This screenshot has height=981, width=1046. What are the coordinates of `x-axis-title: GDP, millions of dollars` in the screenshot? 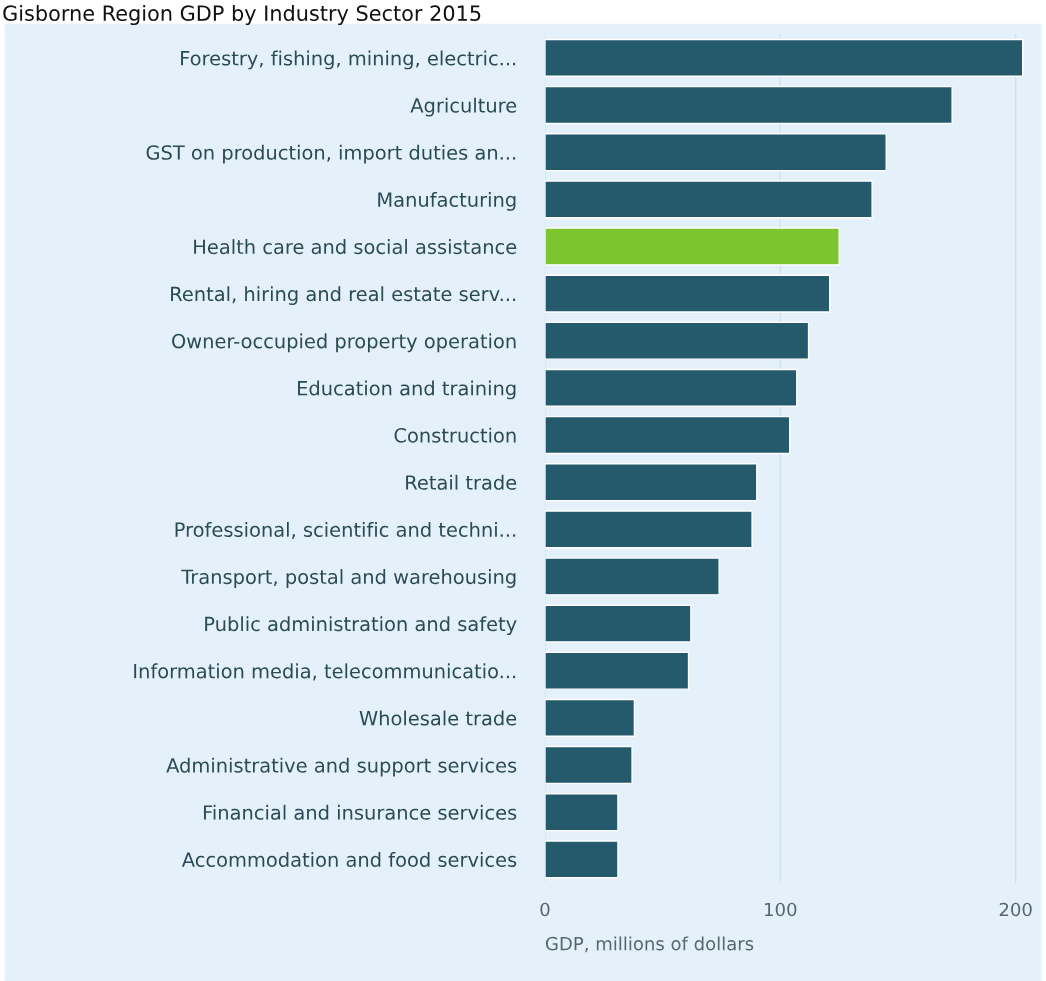 It's located at (649, 944).